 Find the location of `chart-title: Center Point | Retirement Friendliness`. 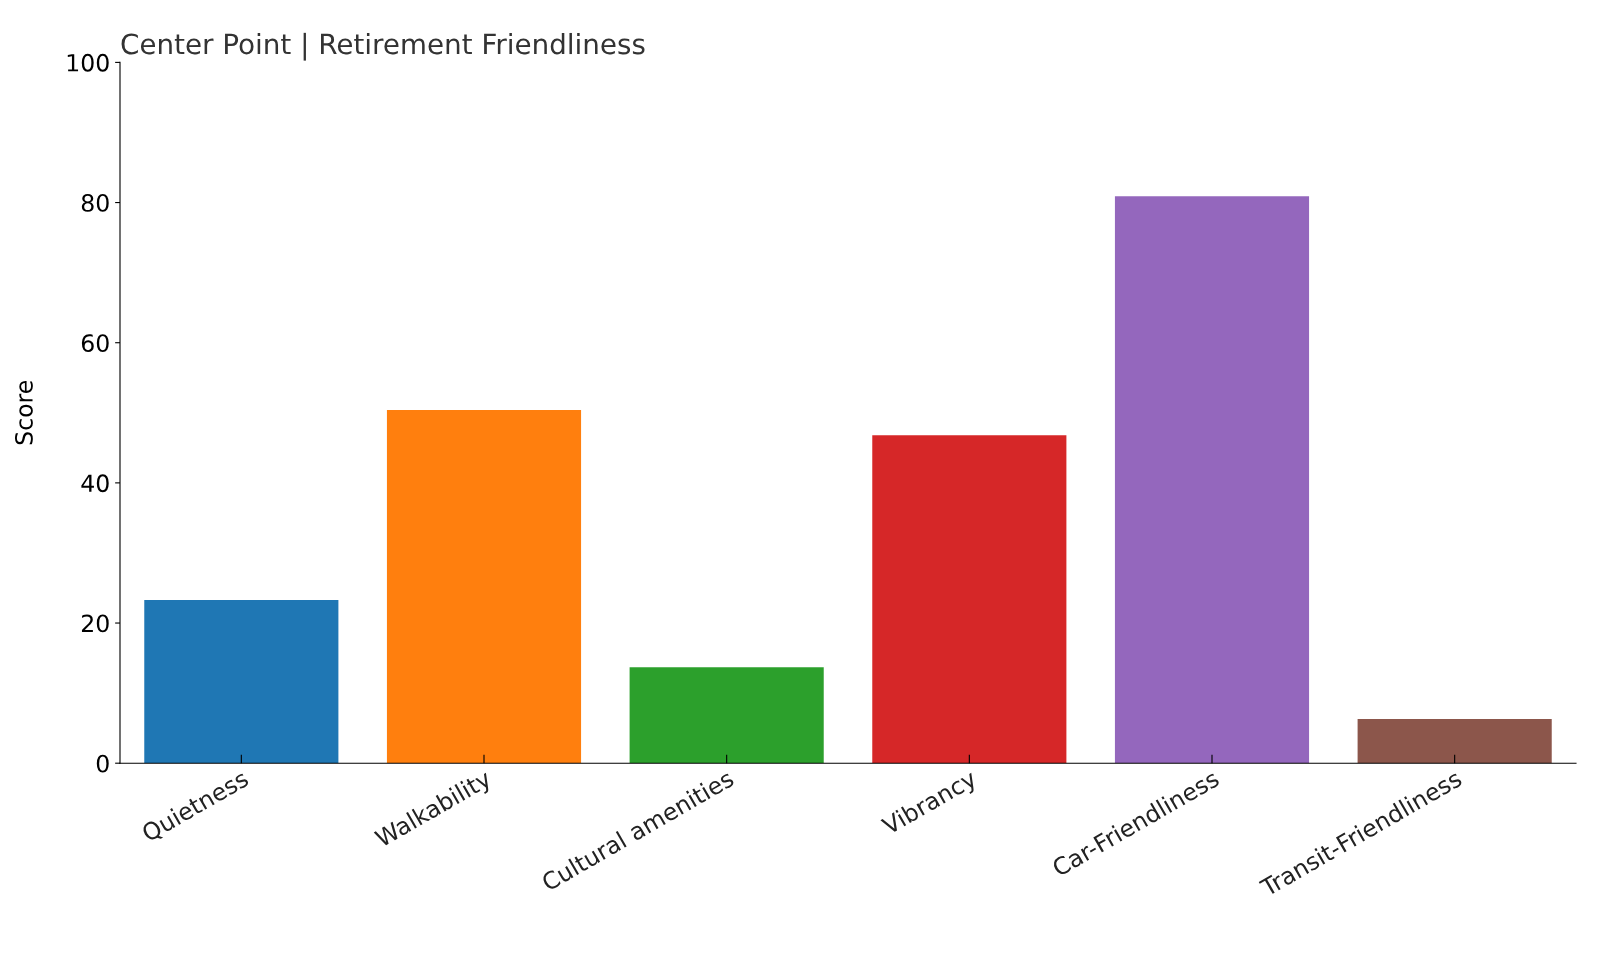

chart-title: Center Point | Retirement Friendliness is located at coordinates (383, 46).